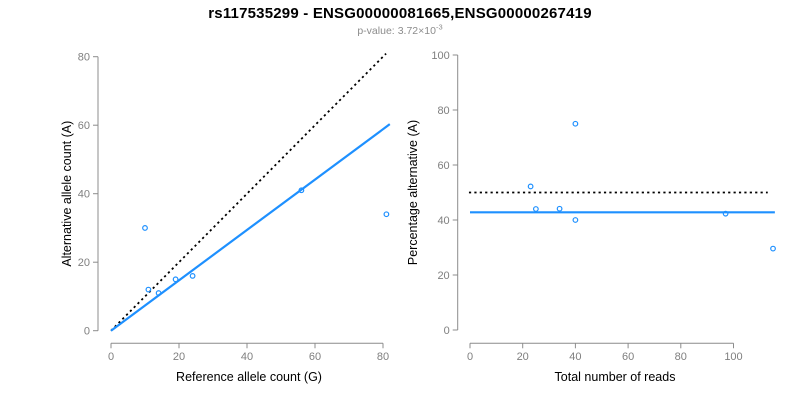 The image size is (800, 400). I want to click on x-axis-title: Reference allele count (G), so click(249, 377).